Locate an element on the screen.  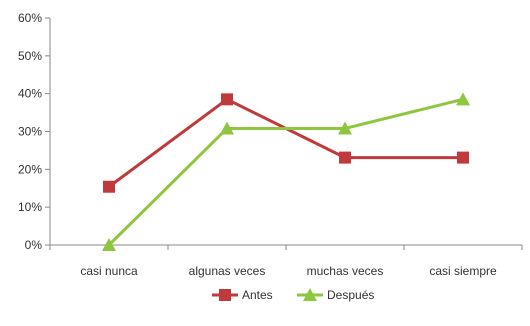
y-tick-label: 10% is located at coordinates (30, 207).